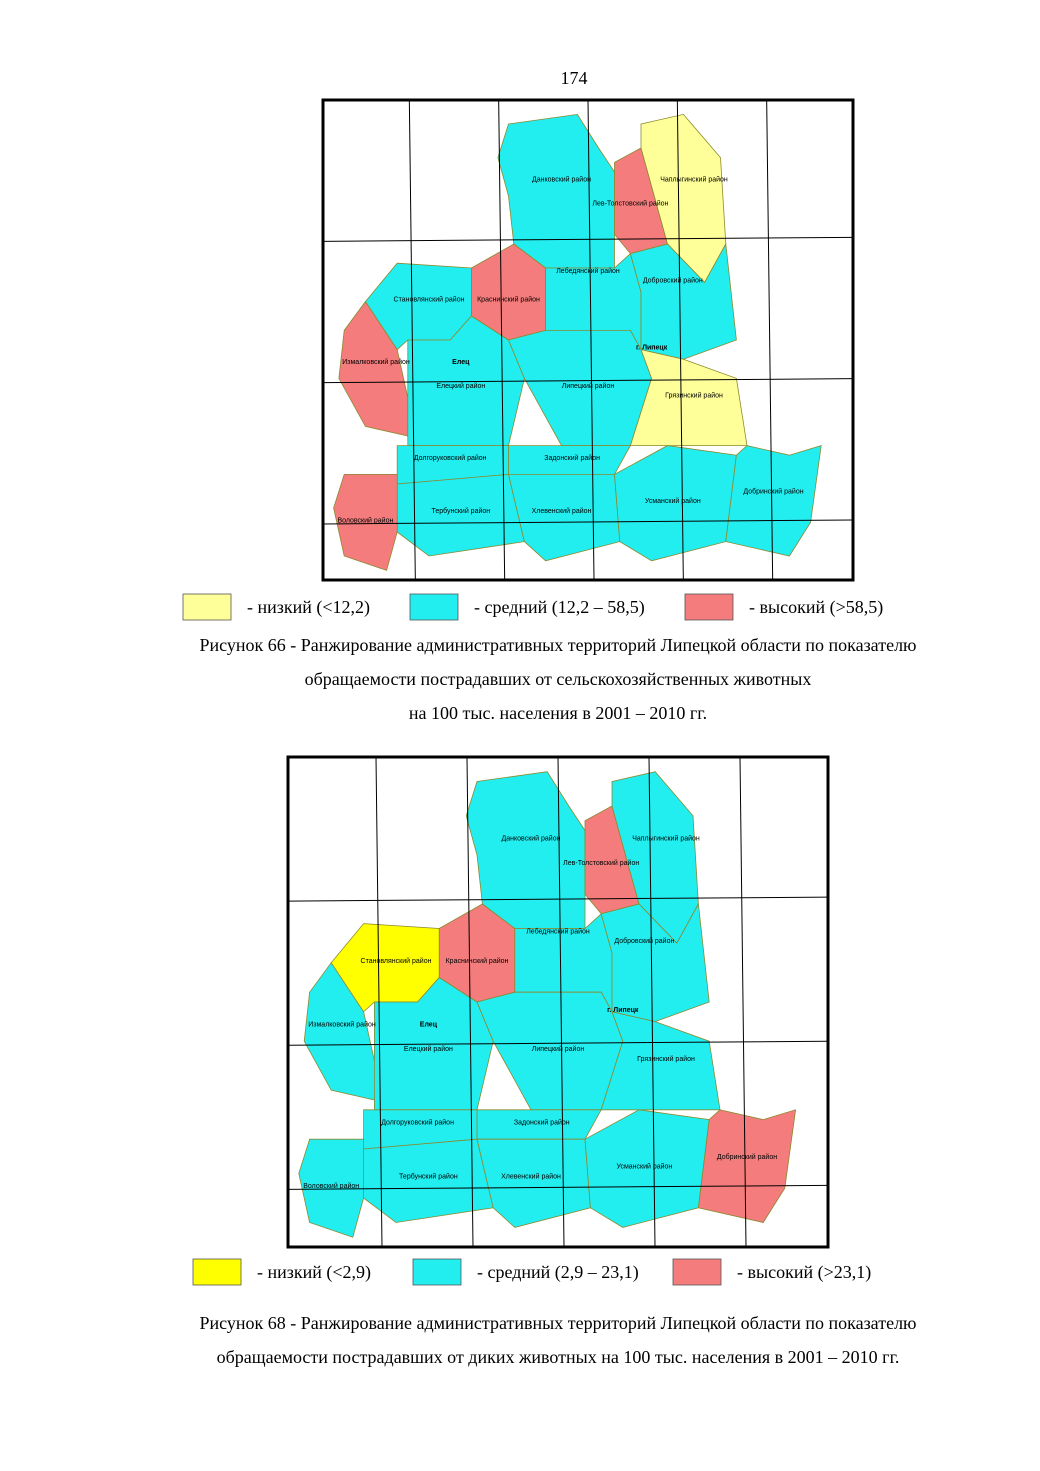 The width and height of the screenshot is (1040, 1471). What do you see at coordinates (559, 607) in the screenshot?
I see `legend-label: - средний (12,2 – 58,5)` at bounding box center [559, 607].